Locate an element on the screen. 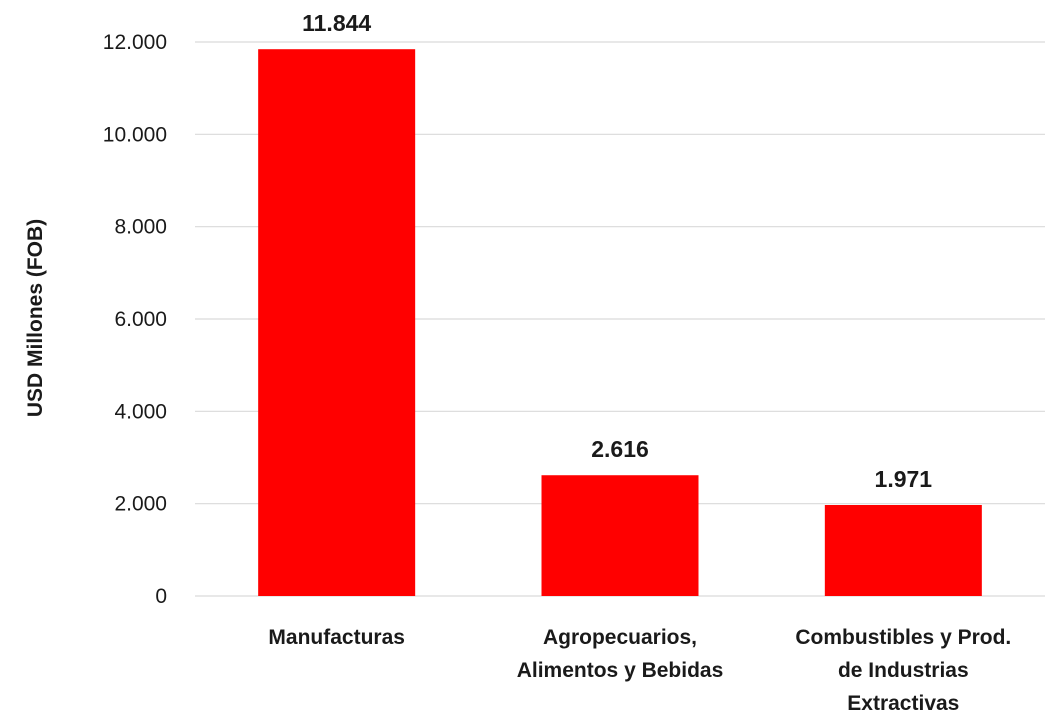 This screenshot has height=725, width=1060. y-axis-ticks: 0 2.000 4.000 6.000 8.000 10.000 12.000 is located at coordinates (135, 319).